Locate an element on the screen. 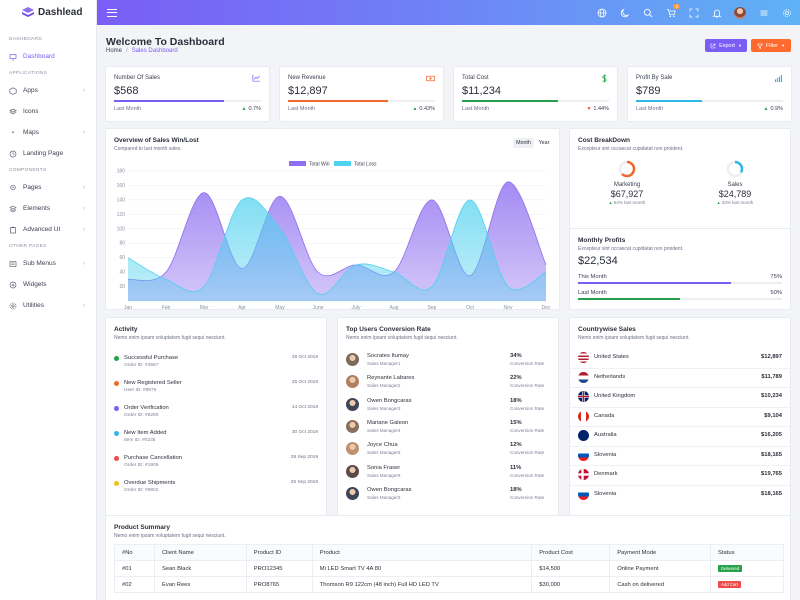 This screenshot has height=600, width=800. brand: Dashlead is located at coordinates (48, 12).